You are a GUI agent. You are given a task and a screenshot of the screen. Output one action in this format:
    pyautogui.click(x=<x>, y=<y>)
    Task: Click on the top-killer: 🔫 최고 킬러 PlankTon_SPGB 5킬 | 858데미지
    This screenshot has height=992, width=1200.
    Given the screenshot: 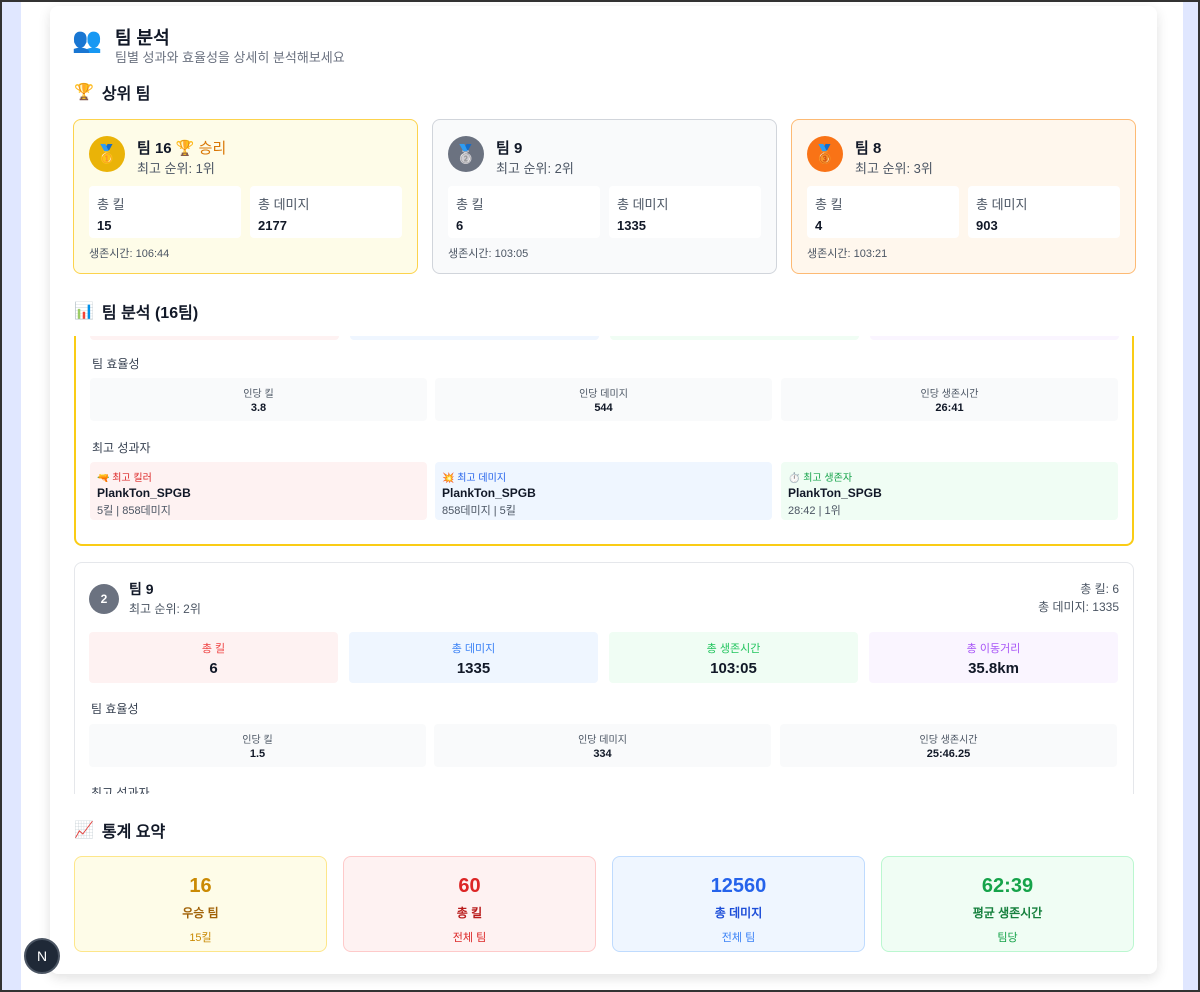 What is the action you would take?
    pyautogui.click(x=258, y=491)
    